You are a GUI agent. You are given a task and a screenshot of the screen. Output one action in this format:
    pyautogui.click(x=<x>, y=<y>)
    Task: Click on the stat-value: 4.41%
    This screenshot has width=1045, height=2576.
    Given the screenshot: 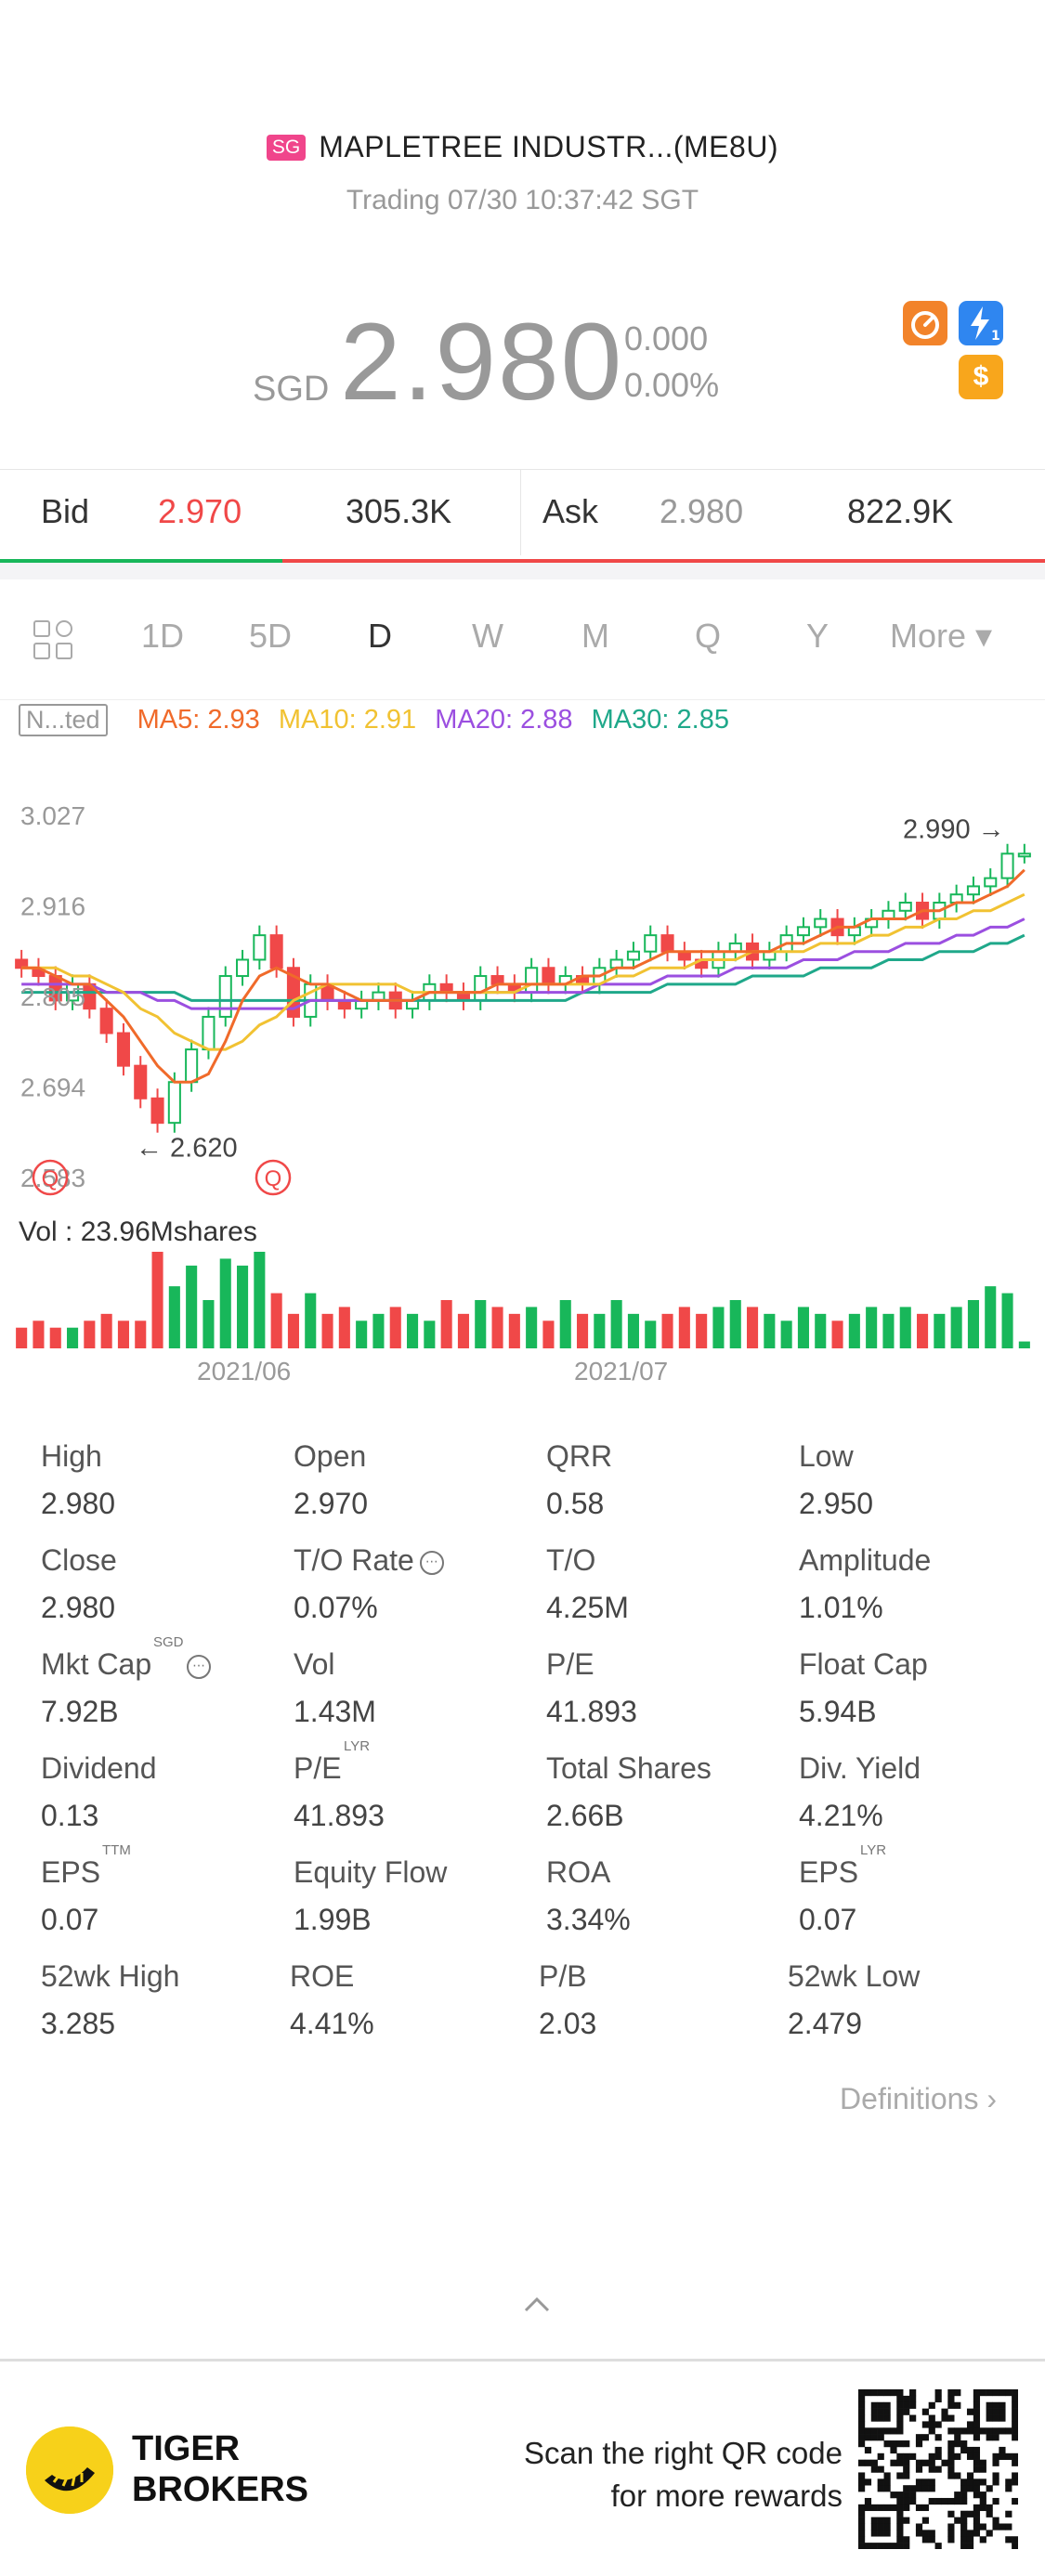 What is the action you would take?
    pyautogui.click(x=332, y=2024)
    